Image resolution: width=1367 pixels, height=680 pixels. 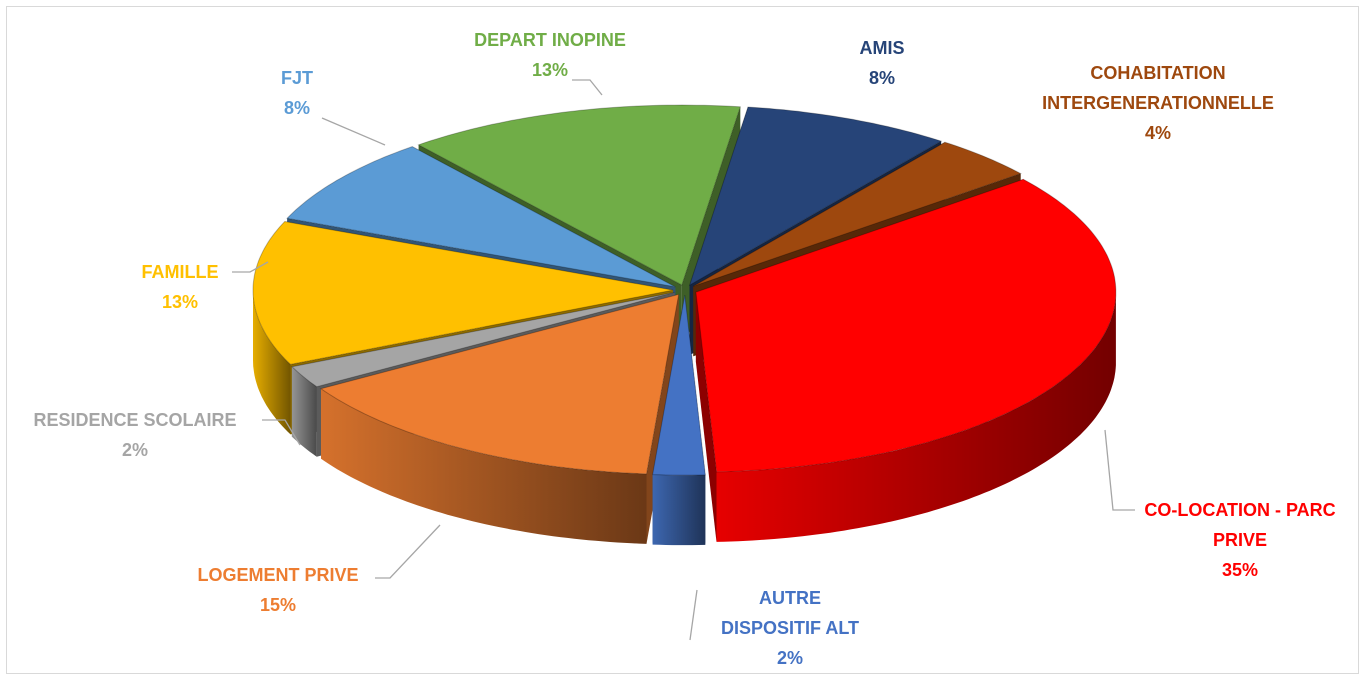 I want to click on category-label: LOGEMENT PRIVE, so click(x=278, y=575).